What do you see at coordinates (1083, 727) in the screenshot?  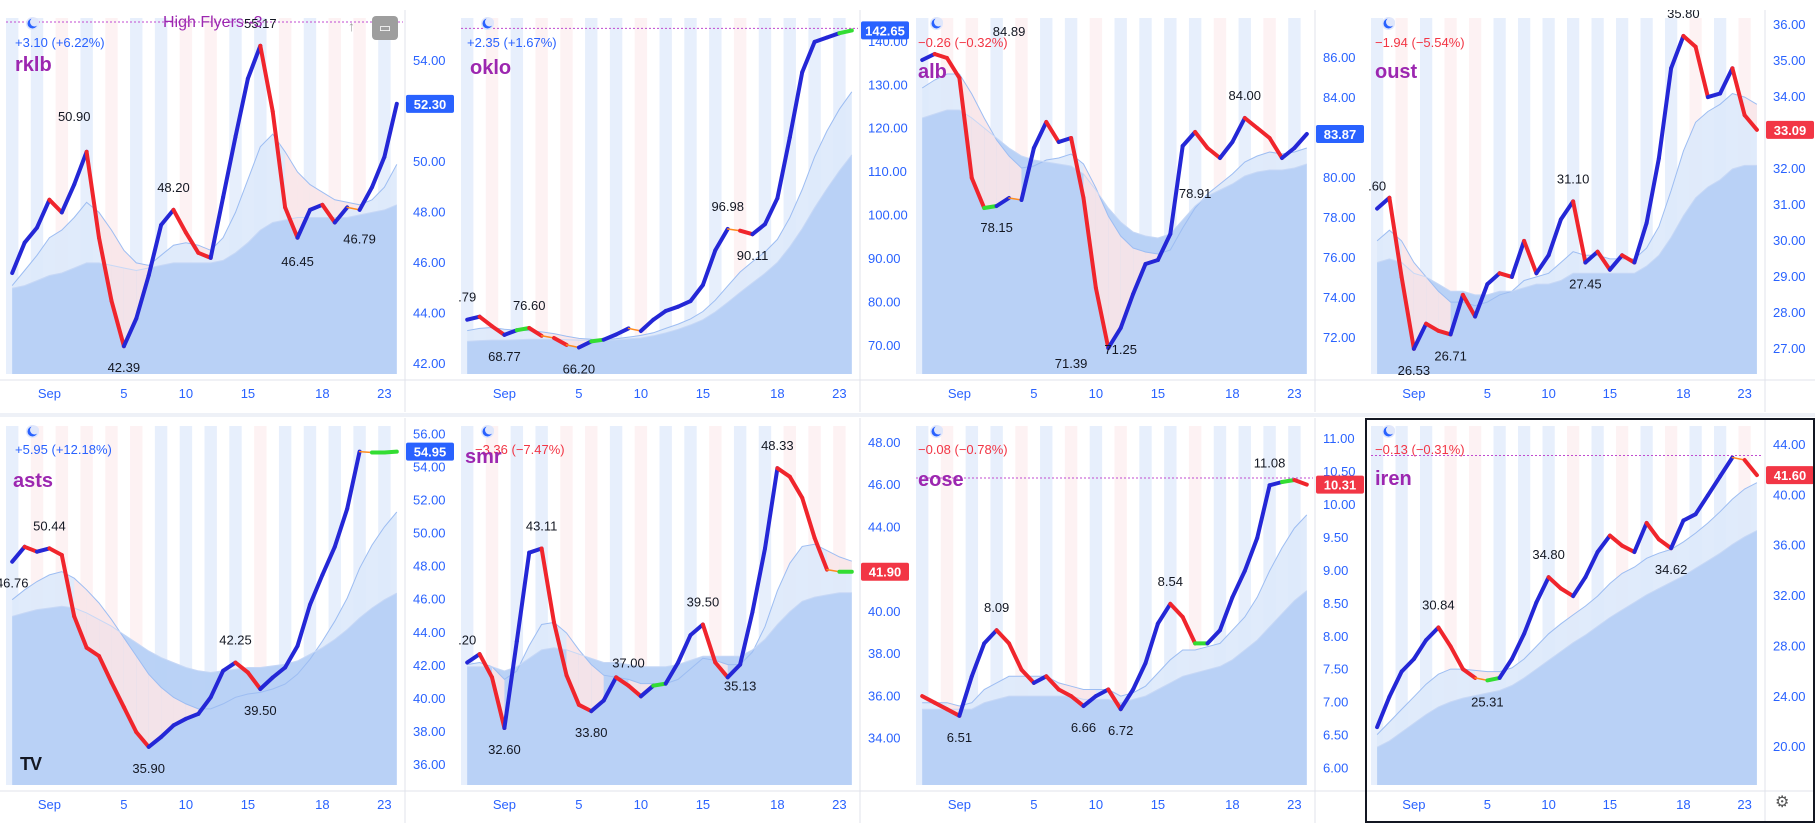 I see `pivot-label: 6.66` at bounding box center [1083, 727].